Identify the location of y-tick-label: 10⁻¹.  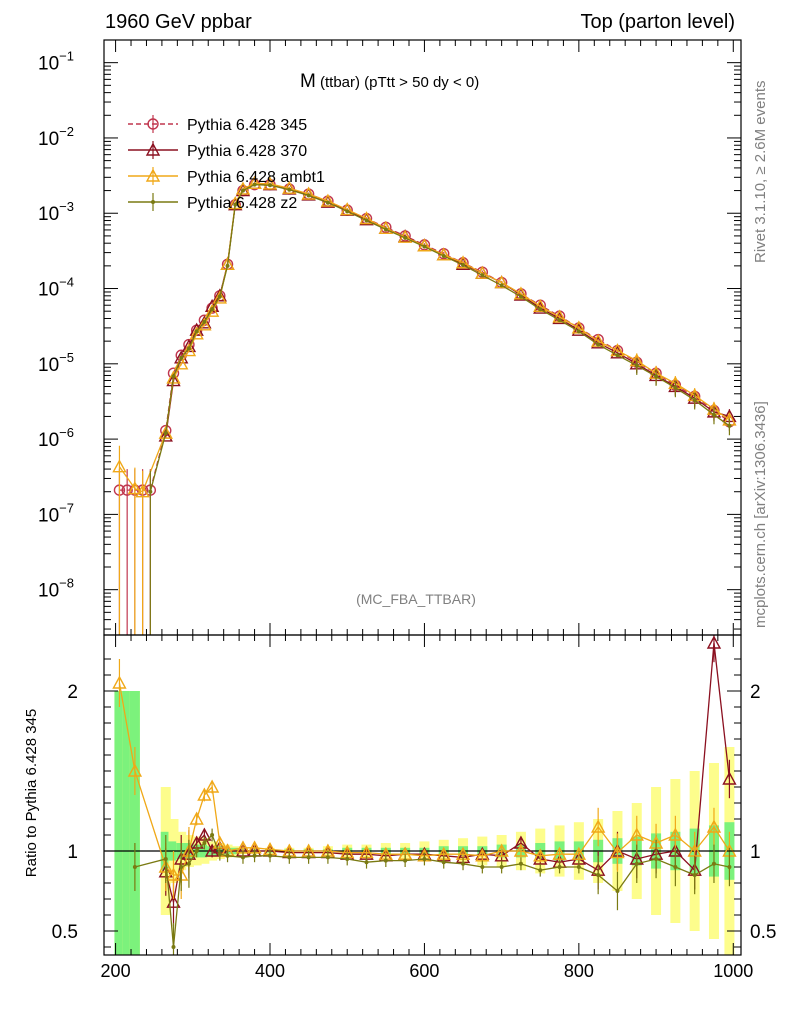
(56, 62).